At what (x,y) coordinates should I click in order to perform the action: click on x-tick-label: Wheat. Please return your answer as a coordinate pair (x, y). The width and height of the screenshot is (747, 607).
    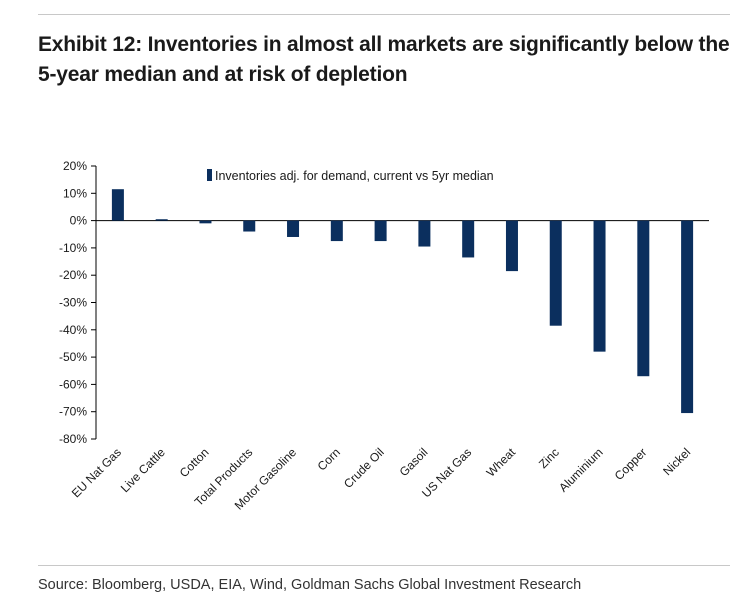
    Looking at the image, I should click on (501, 462).